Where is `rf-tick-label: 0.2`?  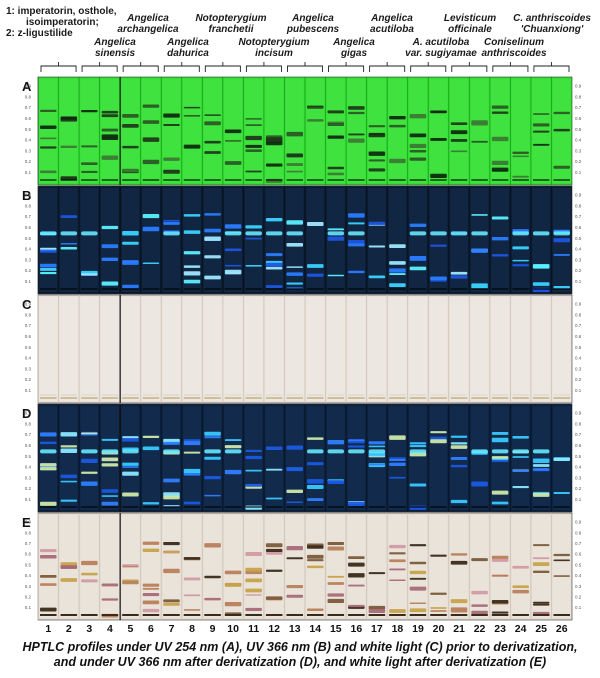
rf-tick-label: 0.2 is located at coordinates (28, 596).